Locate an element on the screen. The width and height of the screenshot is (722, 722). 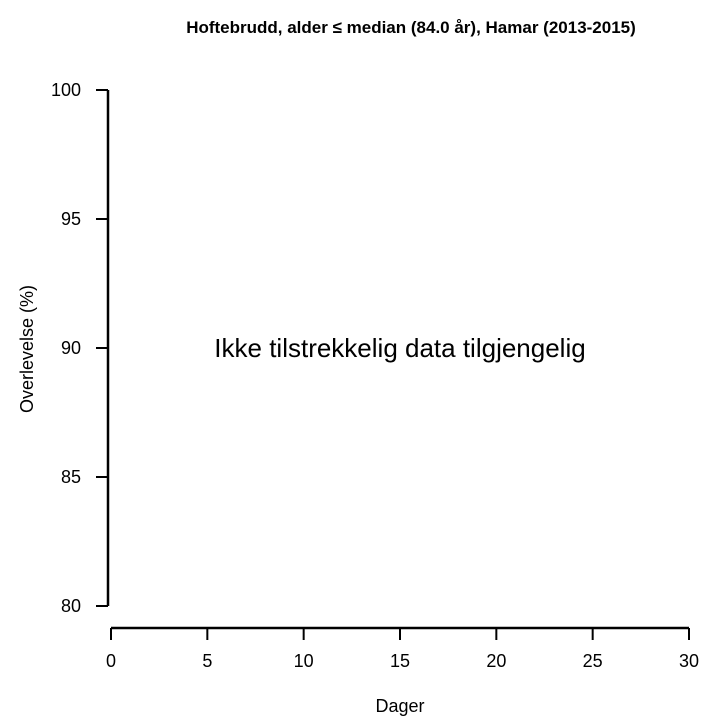
x-tick-label: 5 is located at coordinates (207, 661).